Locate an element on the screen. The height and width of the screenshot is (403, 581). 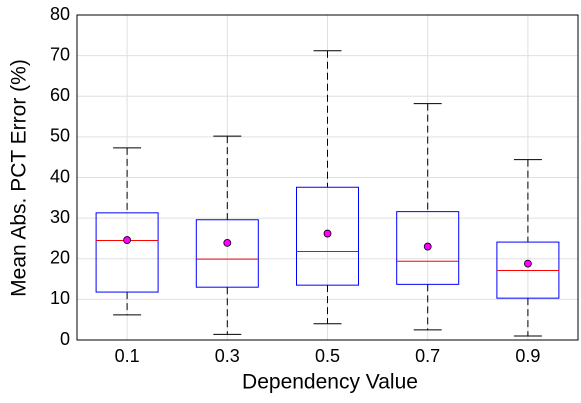
y-tick-label: 60 is located at coordinates (60, 95).